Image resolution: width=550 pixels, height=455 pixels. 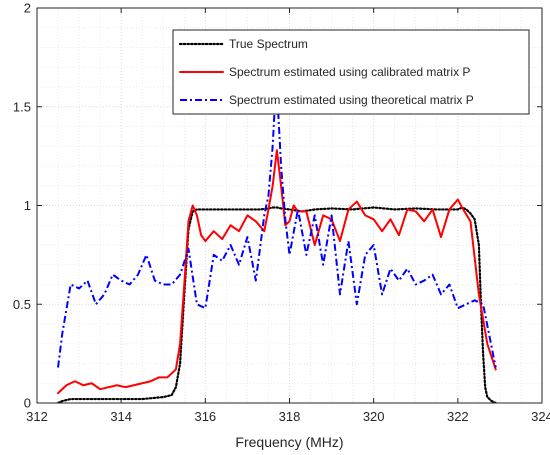 What do you see at coordinates (289, 442) in the screenshot?
I see `x-axis-label: Frequency (MHz)` at bounding box center [289, 442].